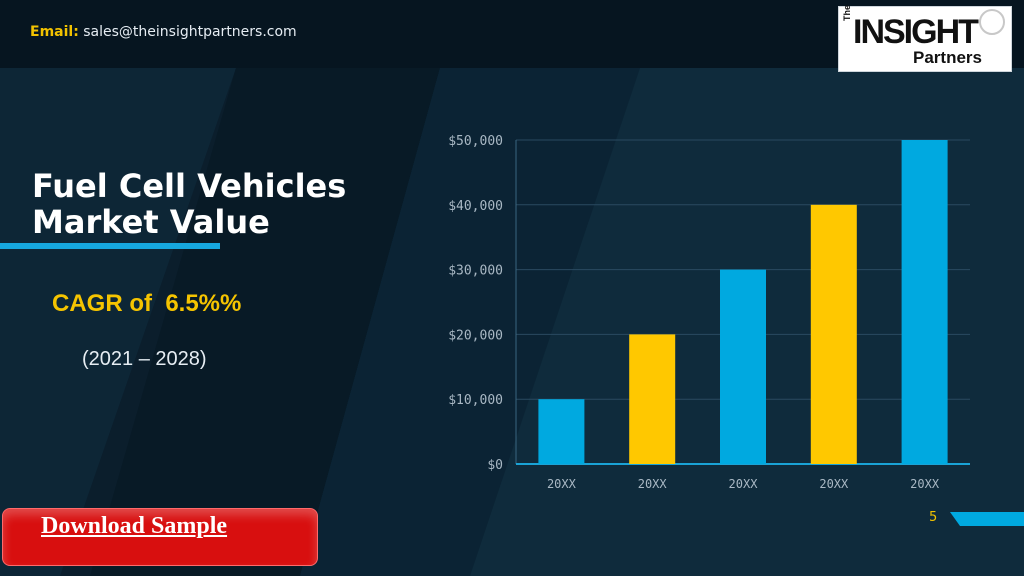  Describe the element at coordinates (475, 335) in the screenshot. I see `y-tick-label: $20,000` at that location.